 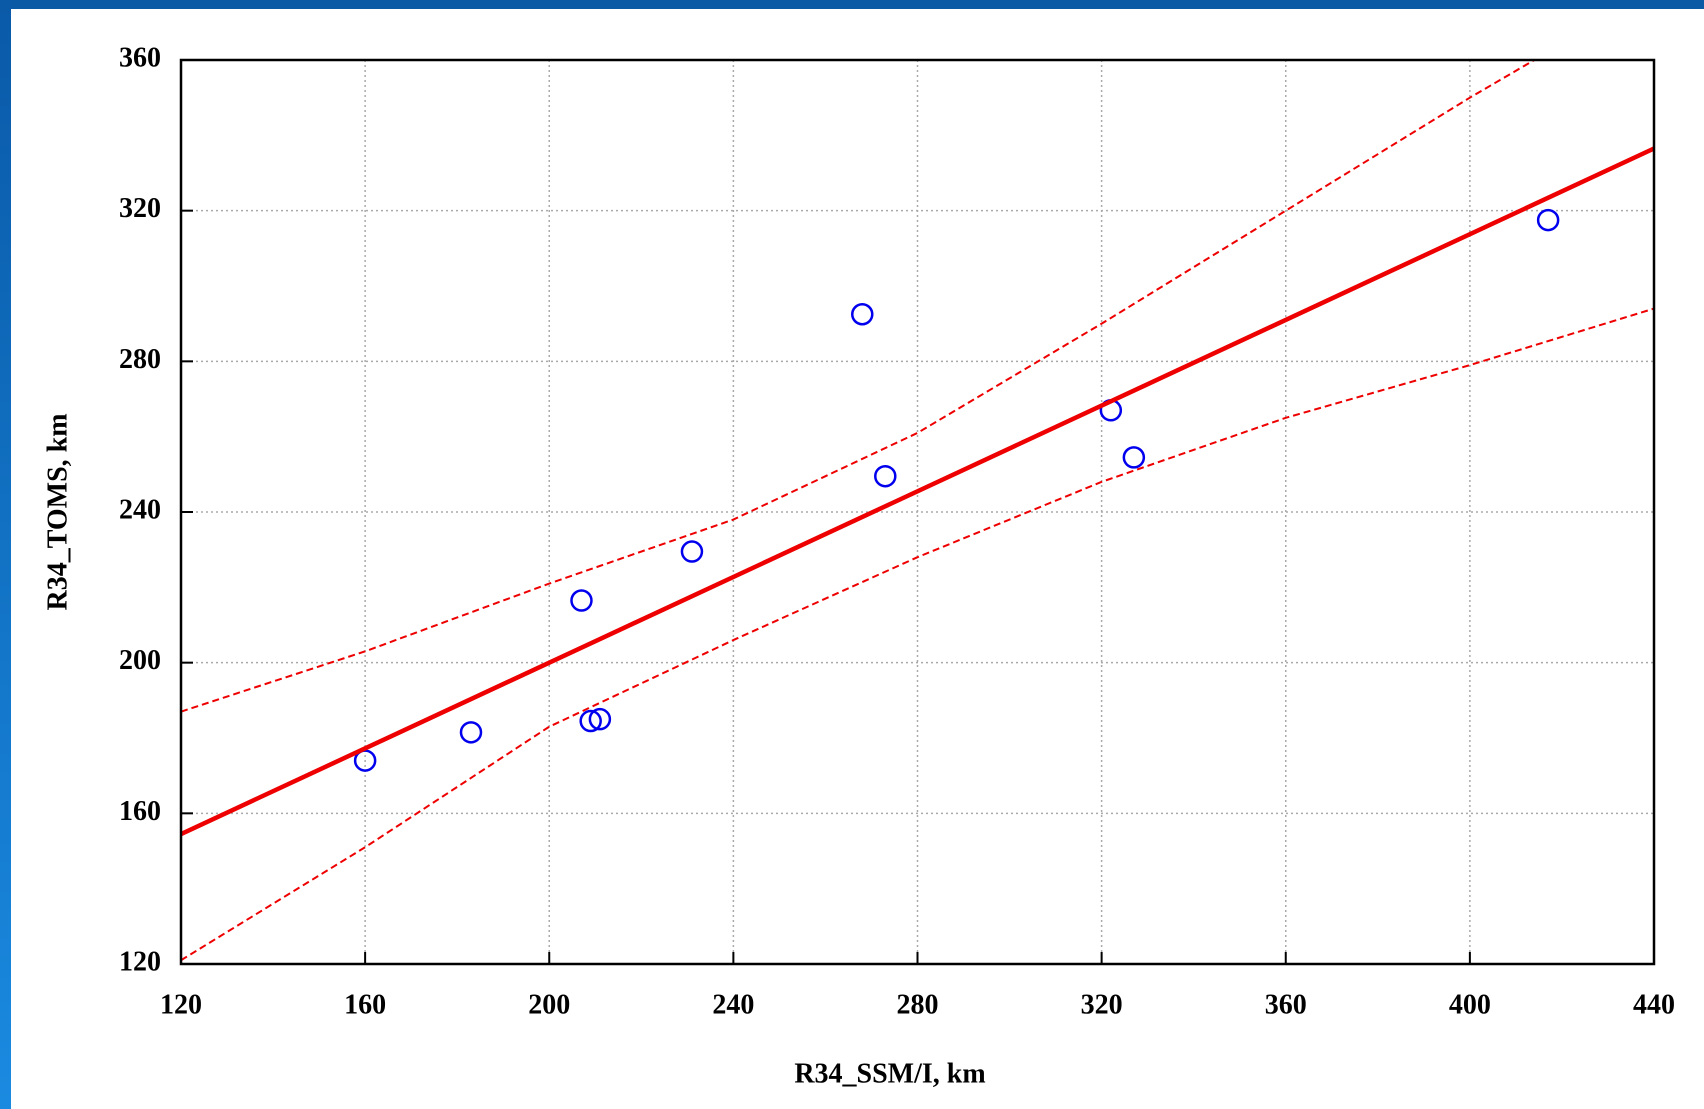 I want to click on x-tick-label: 280, so click(x=918, y=1004).